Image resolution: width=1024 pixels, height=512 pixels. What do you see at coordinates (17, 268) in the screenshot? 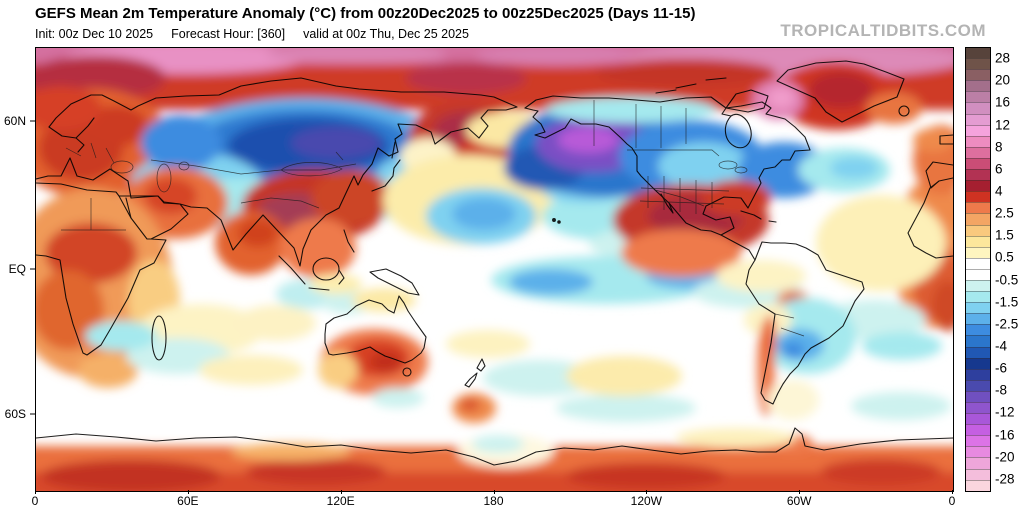
I see `y-axis-label: EQ` at bounding box center [17, 268].